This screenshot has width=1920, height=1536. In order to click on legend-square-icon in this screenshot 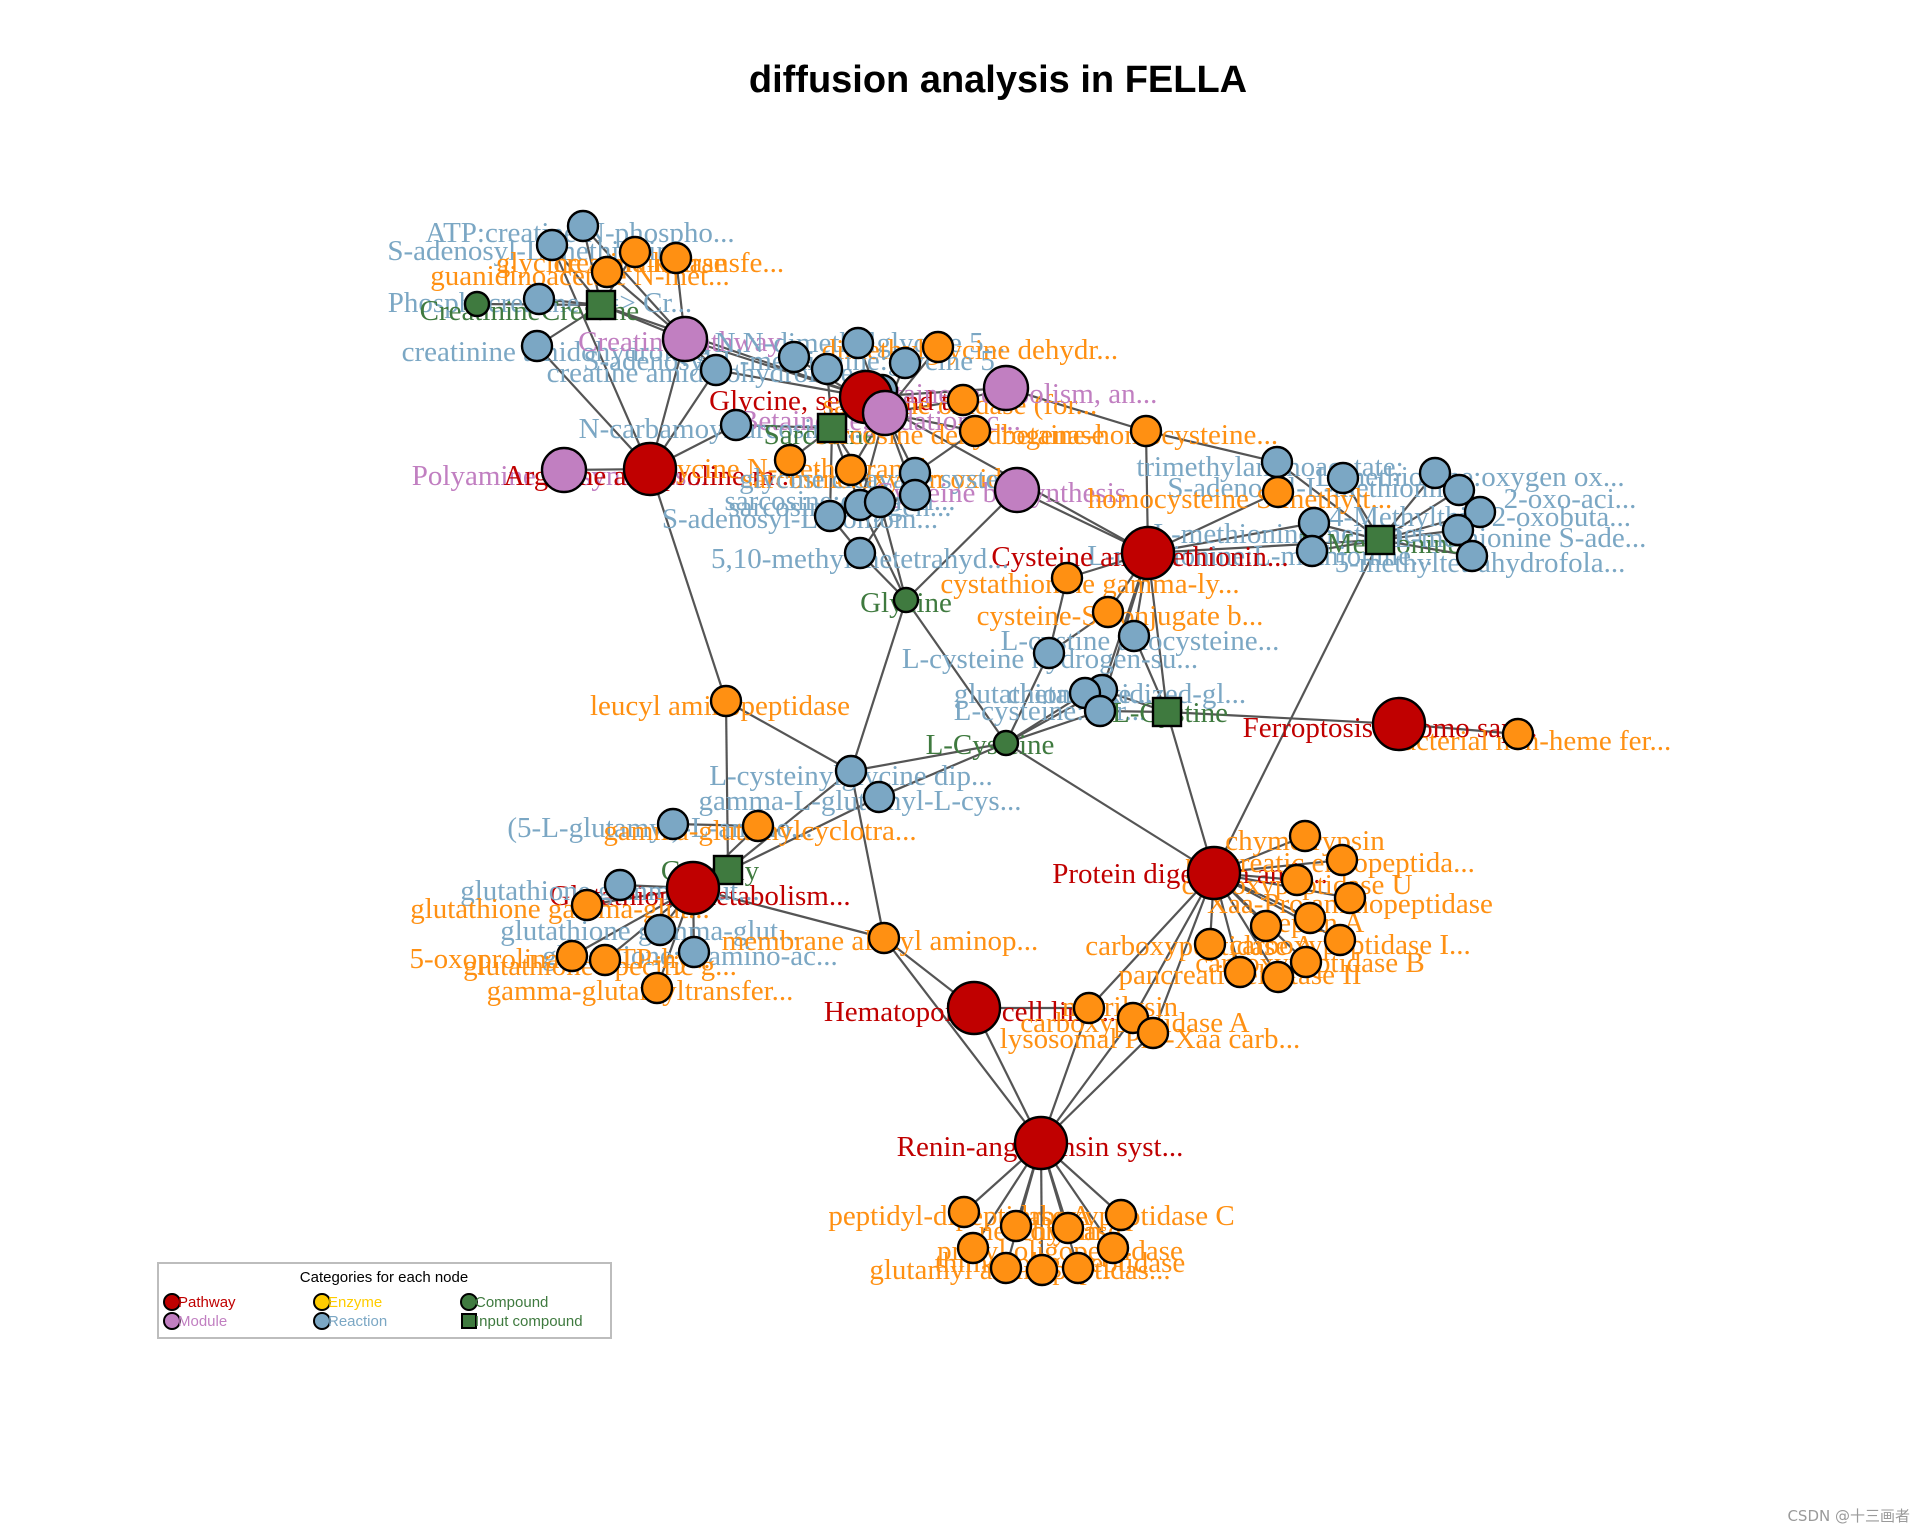, I will do `click(469, 1321)`.